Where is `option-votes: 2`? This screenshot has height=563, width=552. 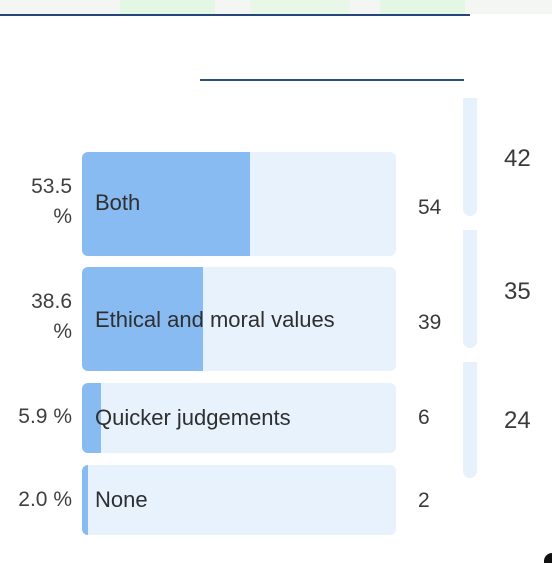 option-votes: 2 is located at coordinates (424, 501).